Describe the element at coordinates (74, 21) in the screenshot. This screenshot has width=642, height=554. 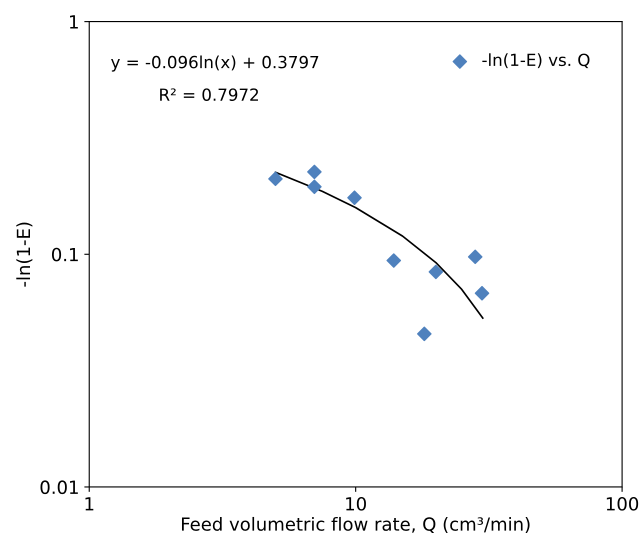
I see `y-tick-label: 1` at that location.